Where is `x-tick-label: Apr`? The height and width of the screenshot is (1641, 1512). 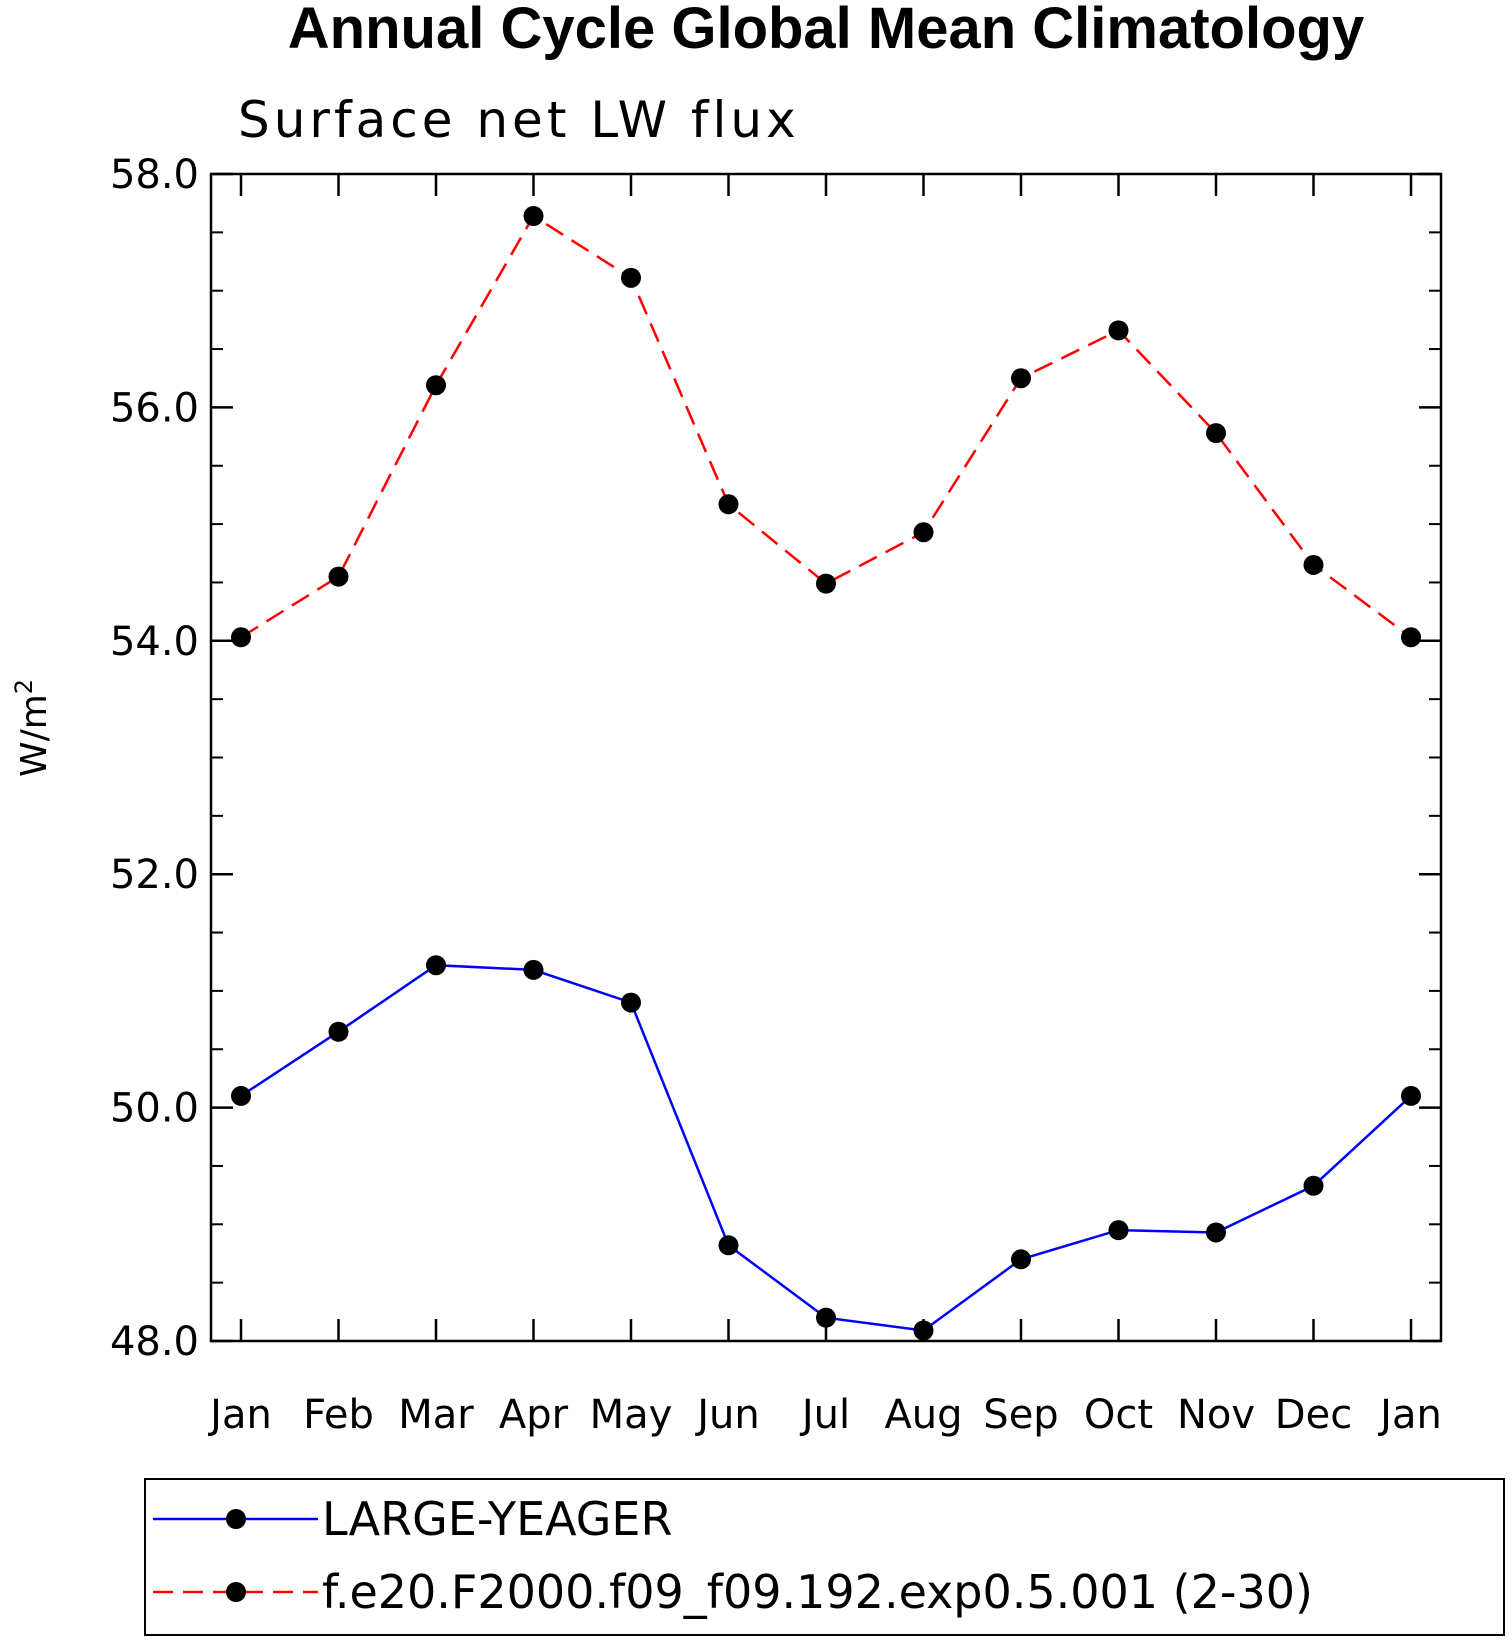
x-tick-label: Apr is located at coordinates (534, 1415).